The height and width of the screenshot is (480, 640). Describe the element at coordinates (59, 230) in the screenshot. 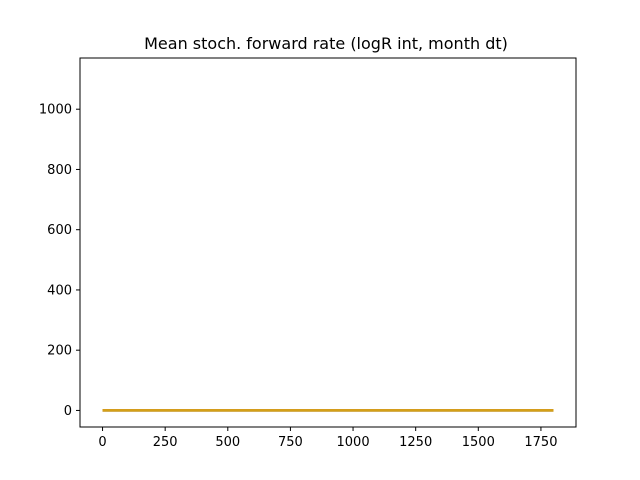

I see `y-tick-label-3: 600` at that location.